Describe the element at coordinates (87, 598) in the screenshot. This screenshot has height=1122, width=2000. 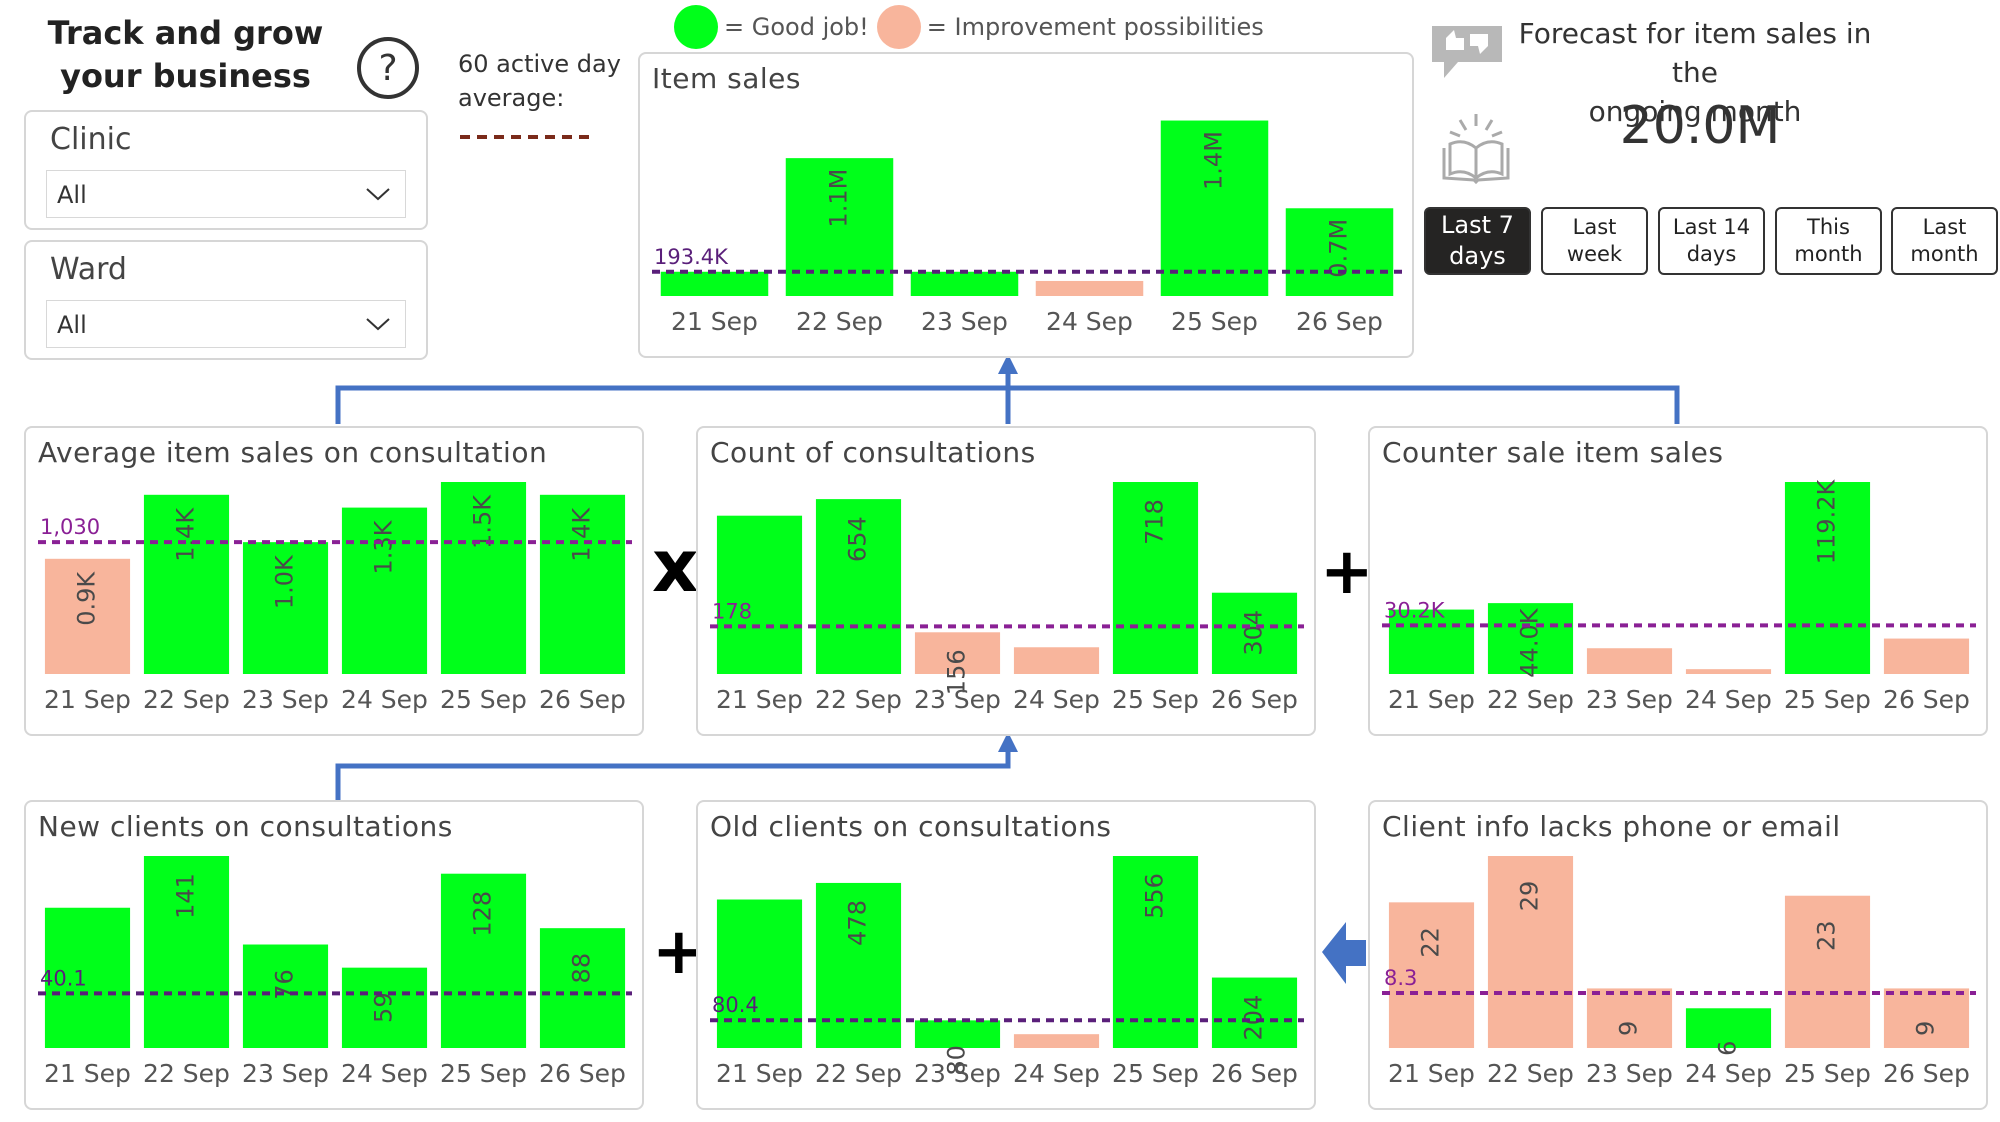
I see `bar-value-label: 0.9K` at that location.